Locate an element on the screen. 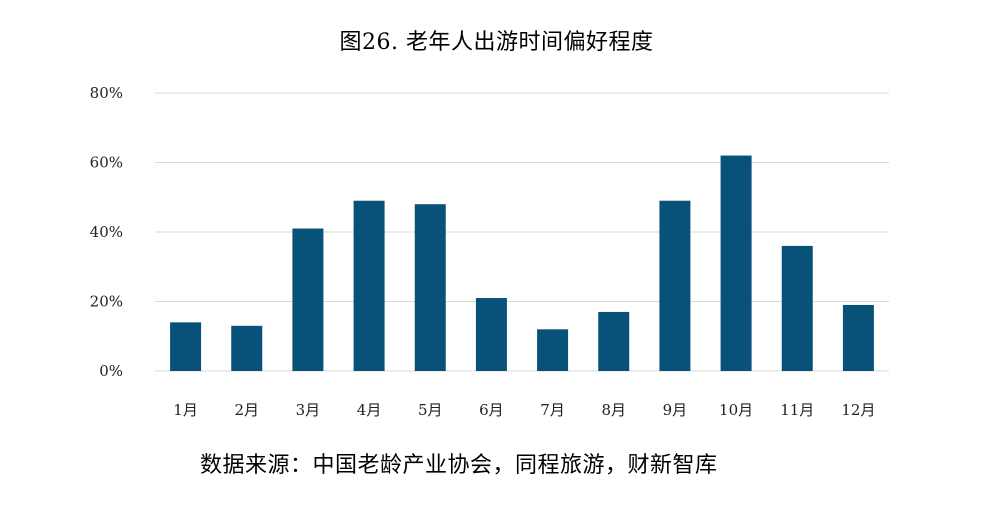 This screenshot has height=524, width=993. y-tick-label: 60% is located at coordinates (106, 163).